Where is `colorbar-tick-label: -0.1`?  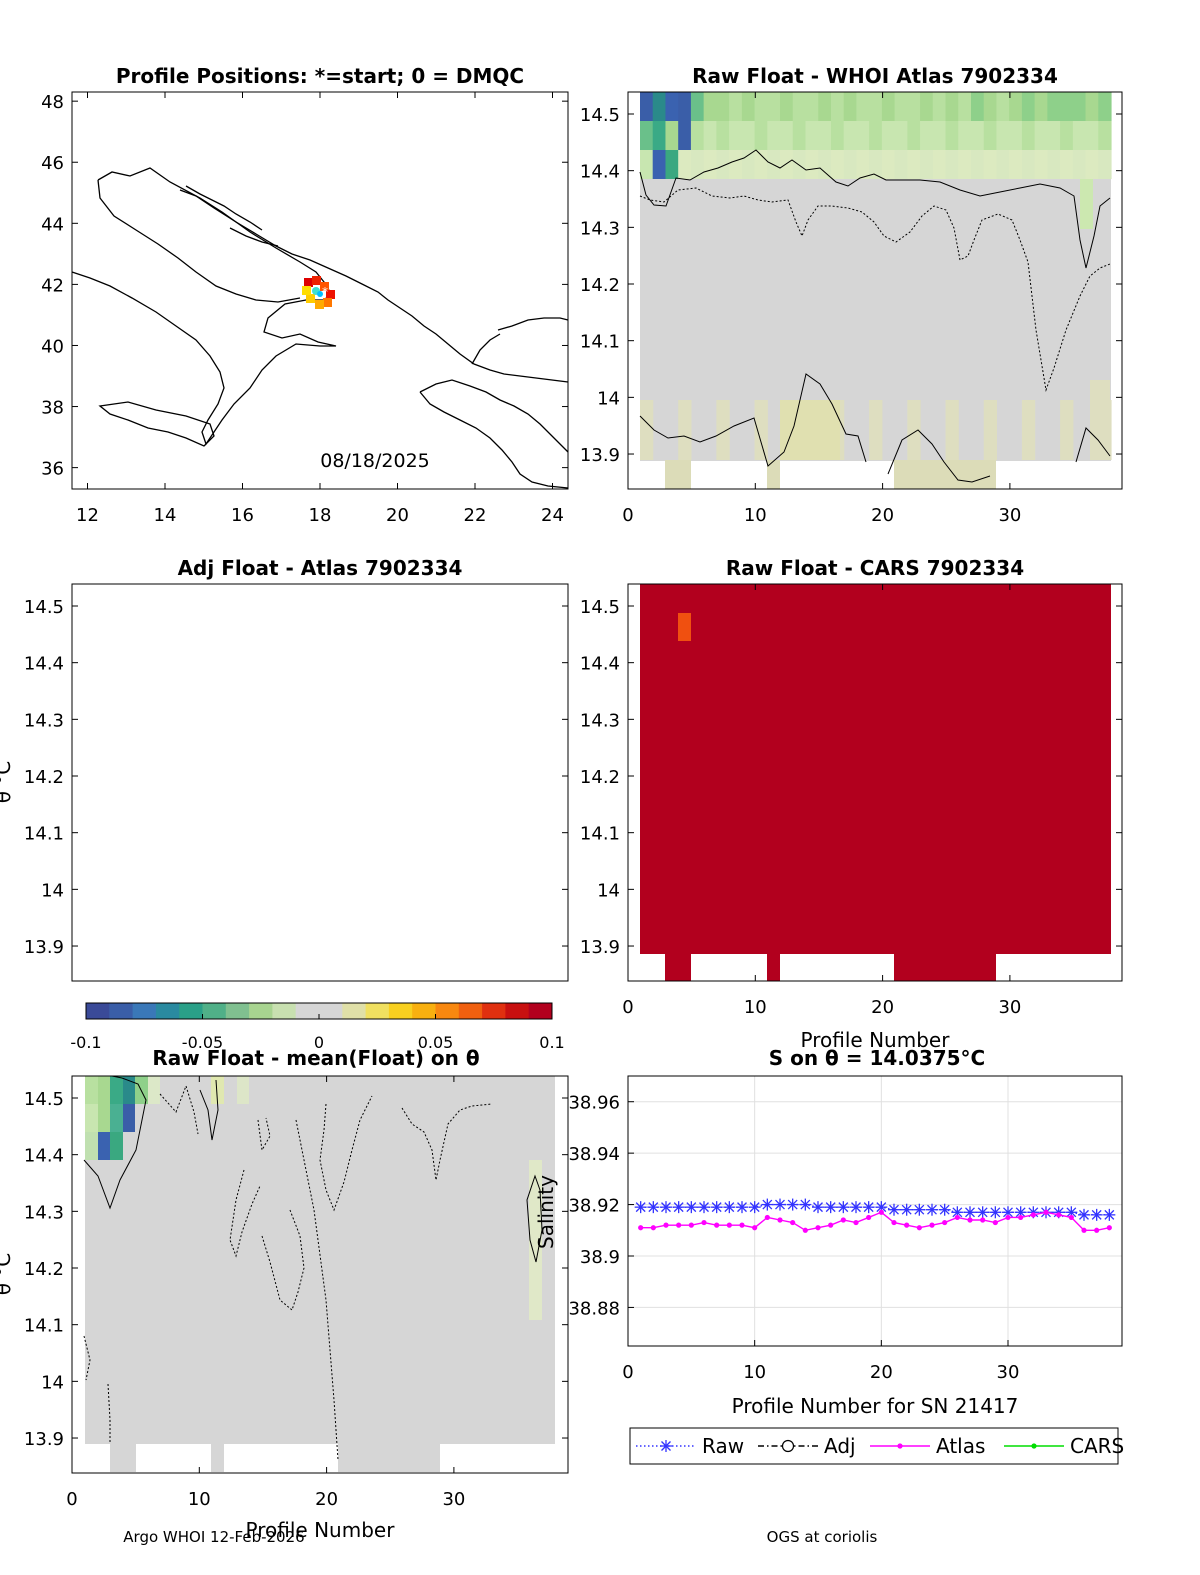
colorbar-tick-label: -0.1 is located at coordinates (85, 1042).